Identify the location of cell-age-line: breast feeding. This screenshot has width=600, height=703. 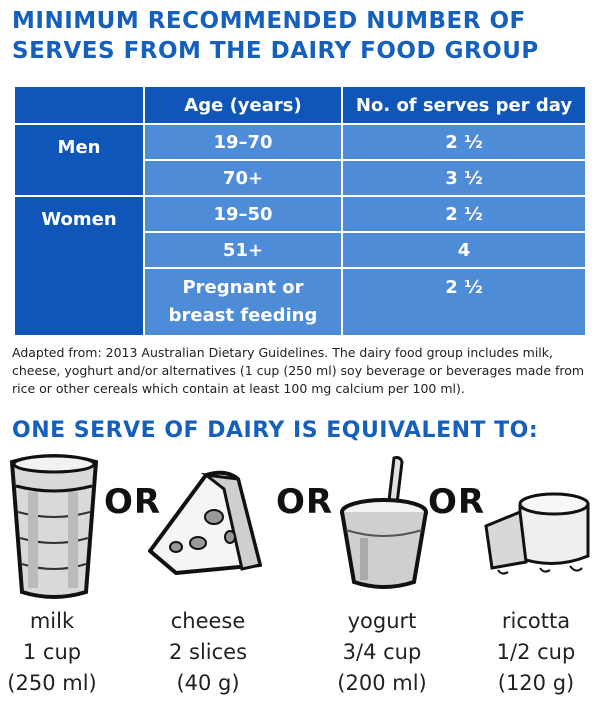
(243, 315).